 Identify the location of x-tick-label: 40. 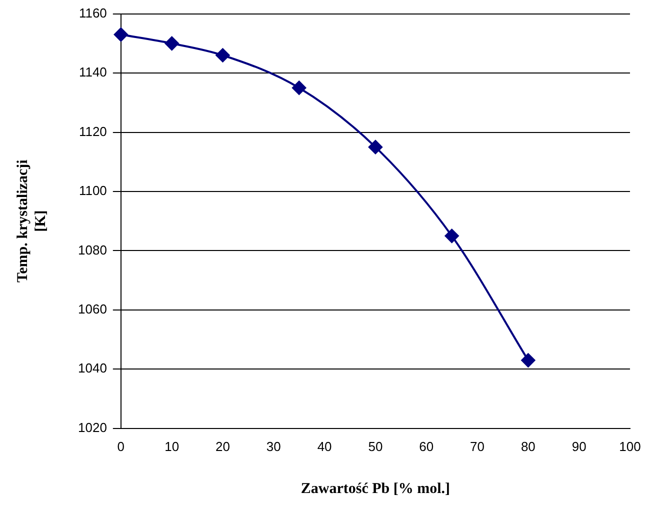
(324, 446).